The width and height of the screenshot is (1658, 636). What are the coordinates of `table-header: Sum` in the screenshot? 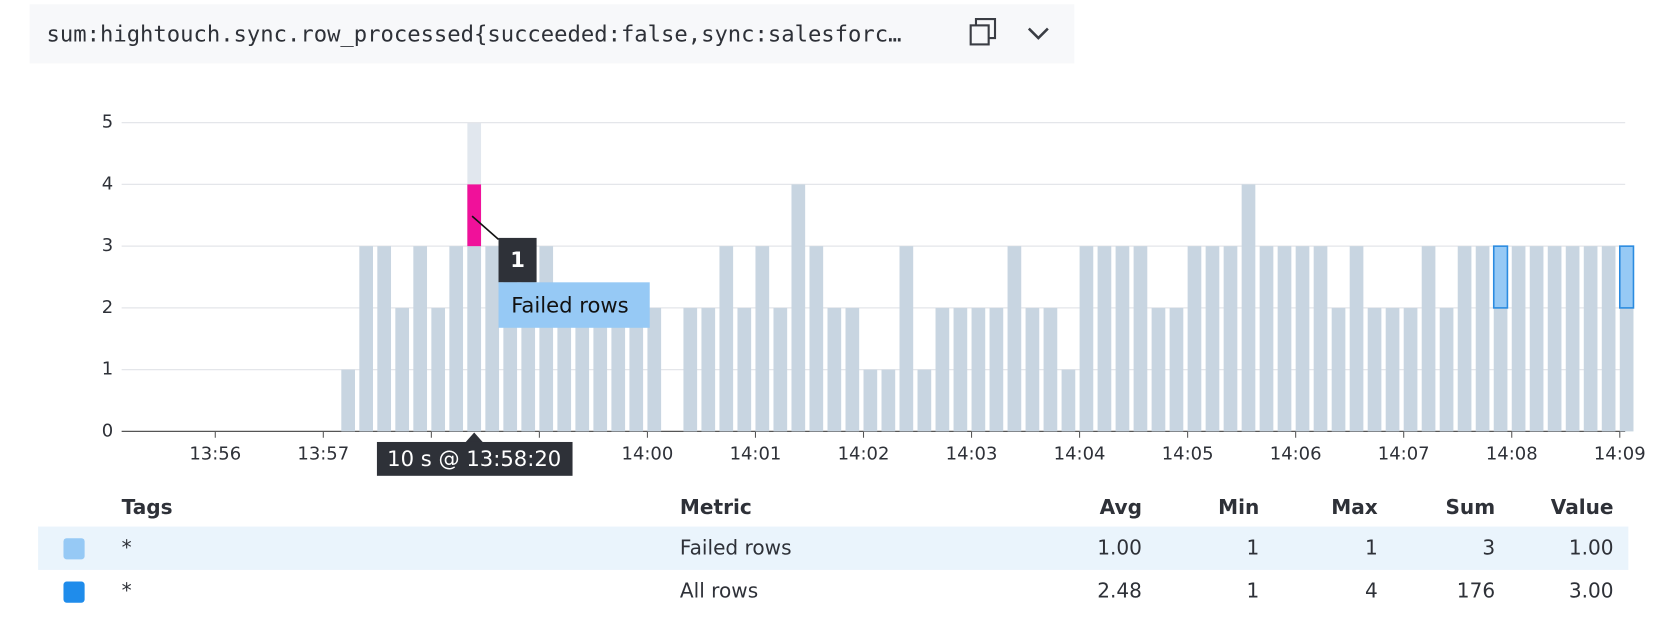 It's located at (1470, 507).